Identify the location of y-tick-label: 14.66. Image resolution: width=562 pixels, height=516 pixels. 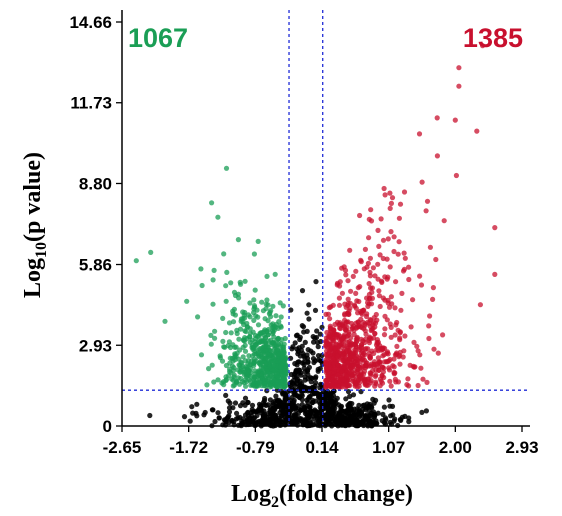
(90, 22).